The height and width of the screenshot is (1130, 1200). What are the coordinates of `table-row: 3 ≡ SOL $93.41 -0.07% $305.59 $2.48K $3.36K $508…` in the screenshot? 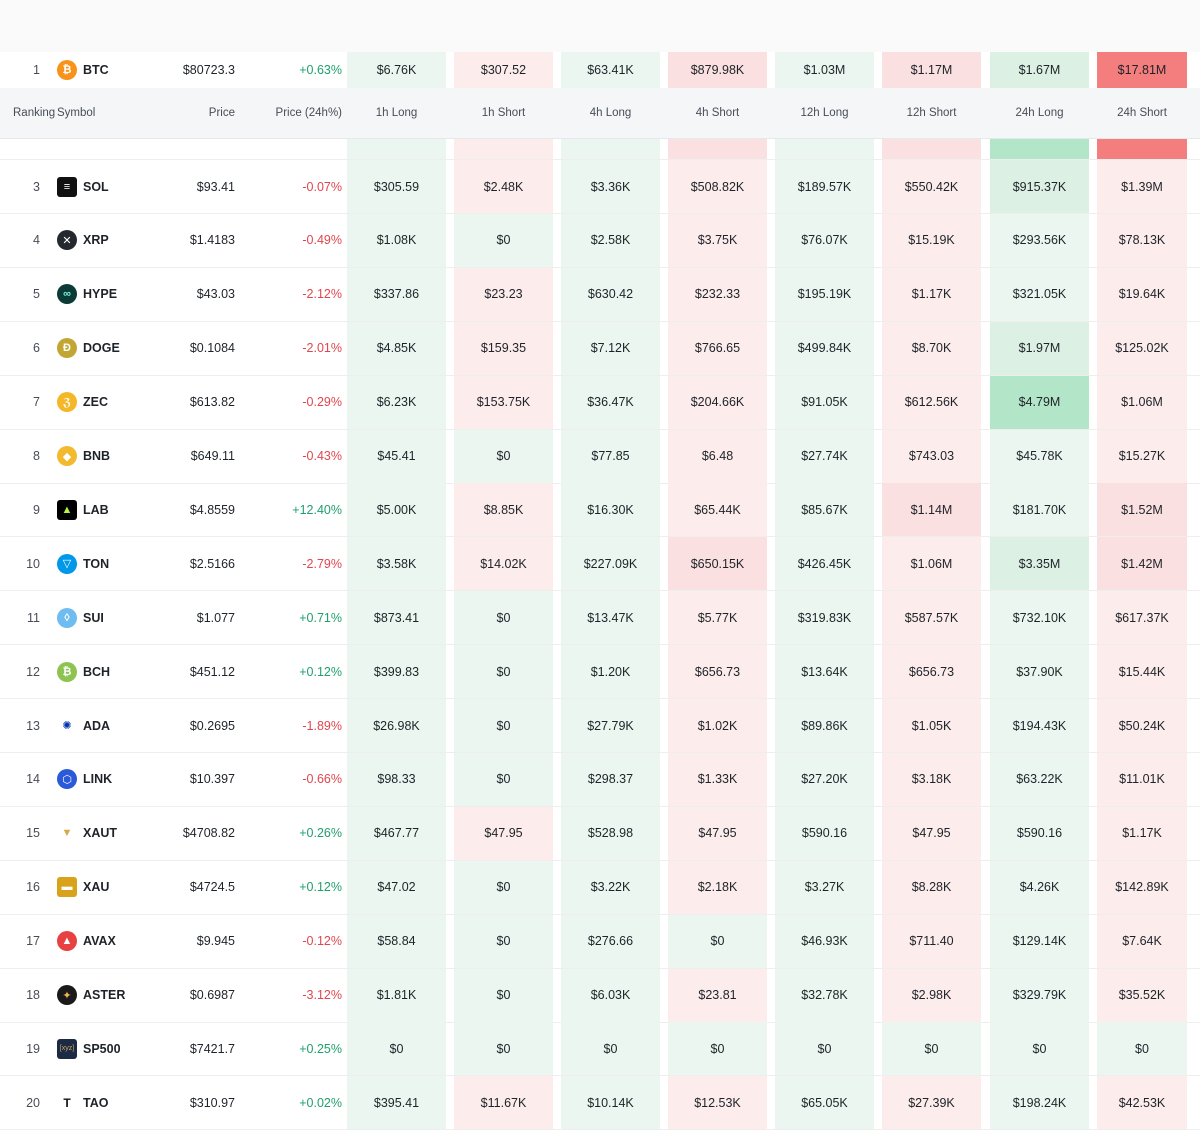 It's located at (600, 187).